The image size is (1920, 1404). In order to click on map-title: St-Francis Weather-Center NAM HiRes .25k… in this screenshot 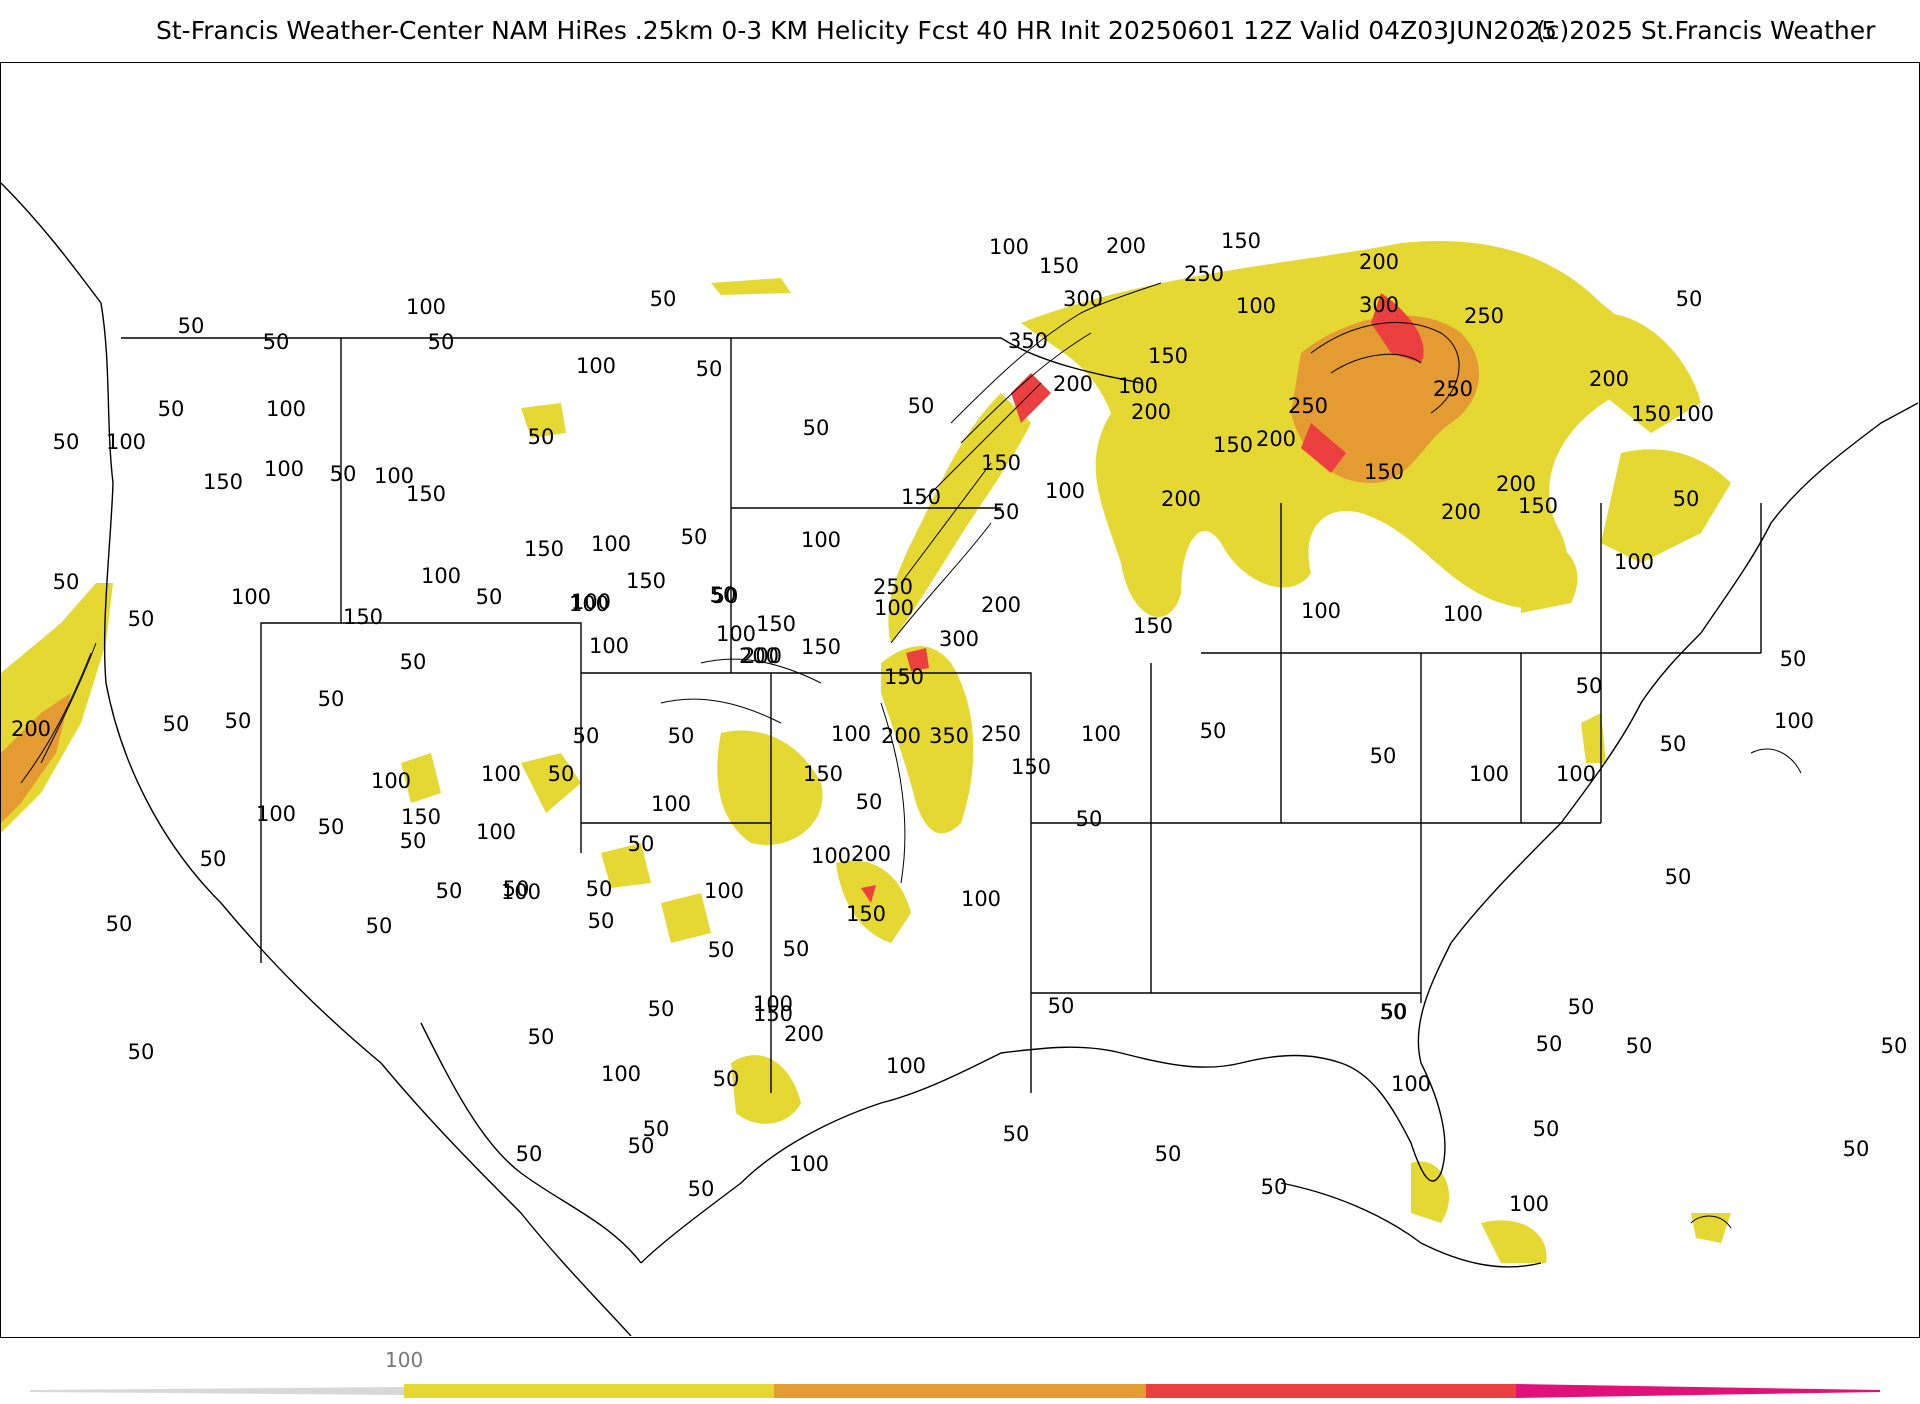, I will do `click(857, 30)`.